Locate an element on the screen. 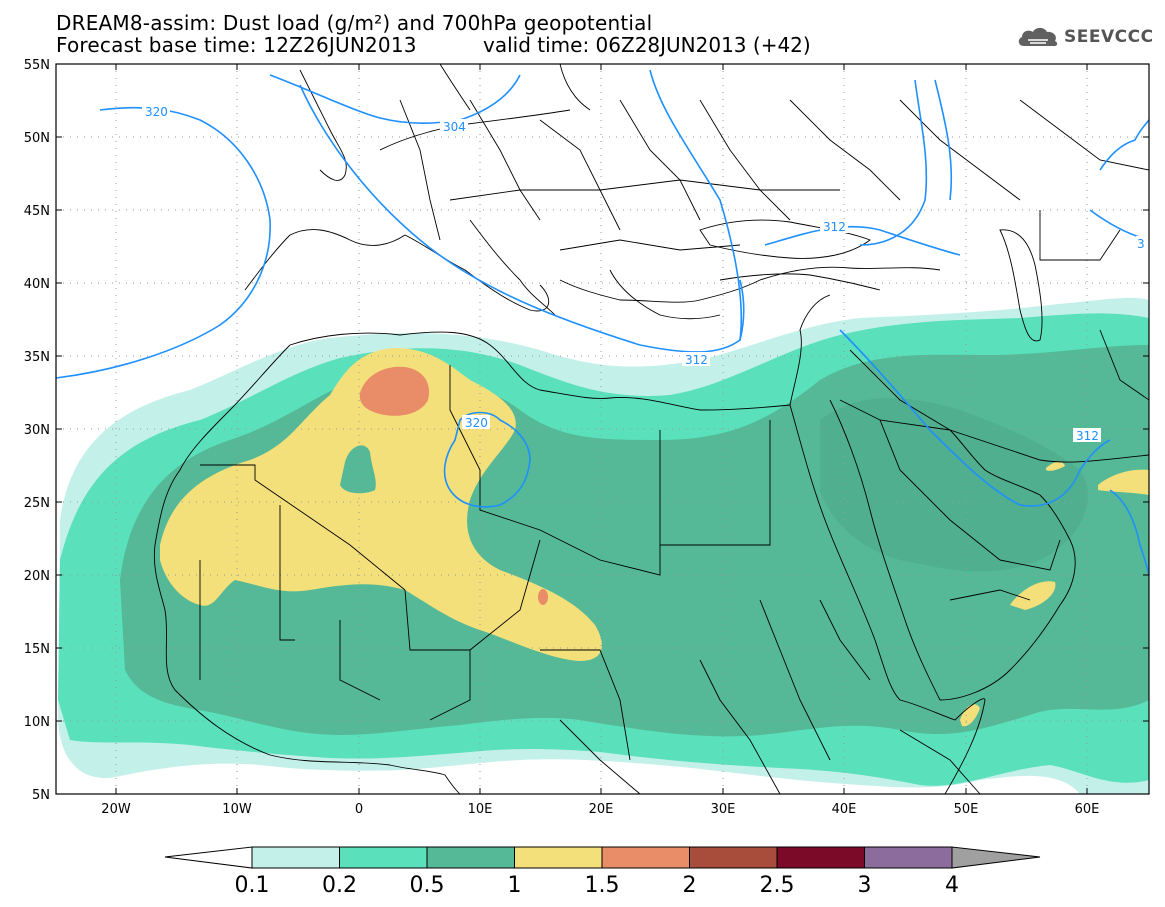 The width and height of the screenshot is (1165, 907). lat-tick-label: 30N is located at coordinates (37, 430).